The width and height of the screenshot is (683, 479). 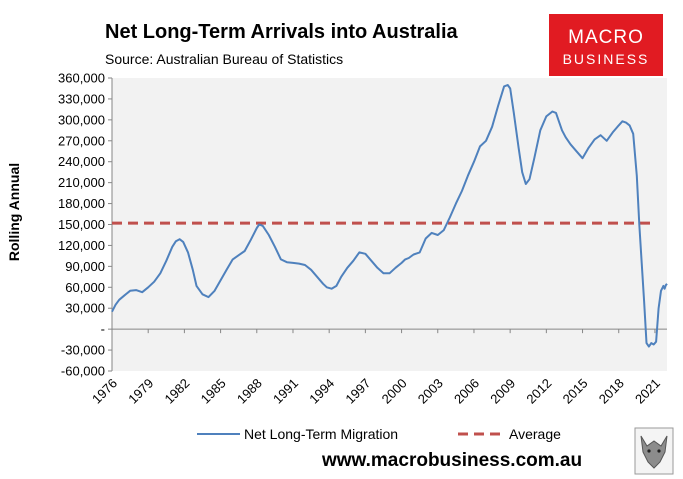 What do you see at coordinates (502, 391) in the screenshot?
I see `x-tick-label: 2009` at bounding box center [502, 391].